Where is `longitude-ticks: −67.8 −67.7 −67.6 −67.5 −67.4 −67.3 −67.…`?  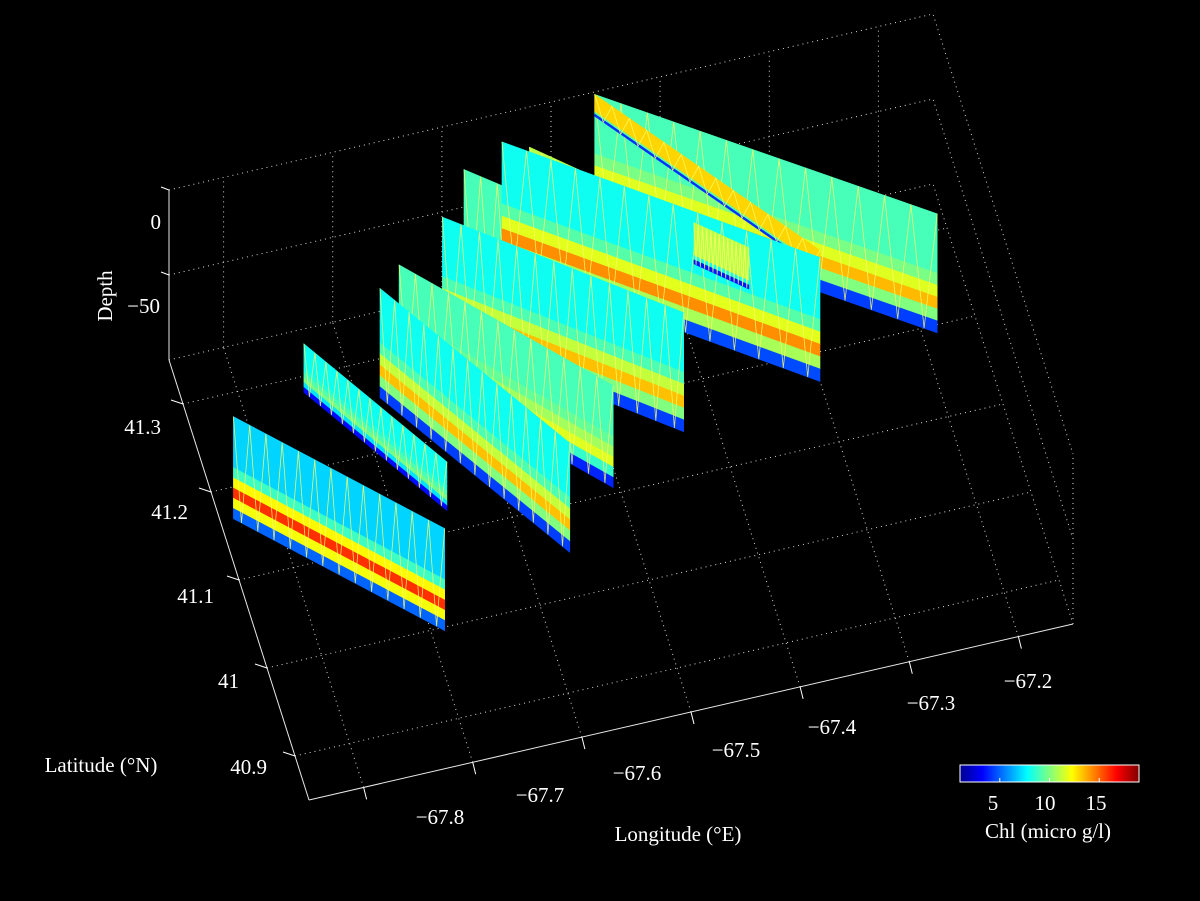
longitude-ticks: −67.8 −67.7 −67.6 −67.5 −67.4 −67.3 −67.… is located at coordinates (734, 749).